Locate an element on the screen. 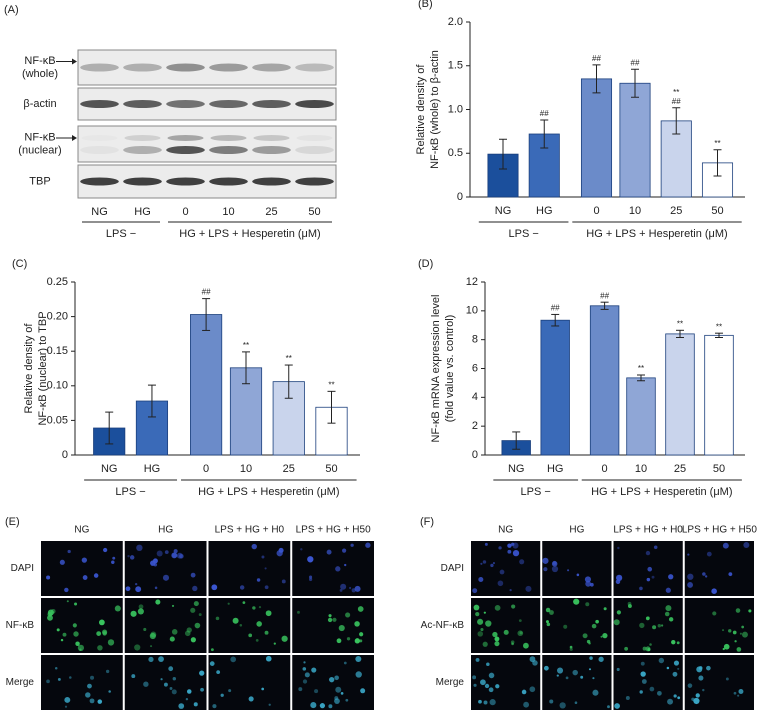 The height and width of the screenshot is (718, 760). y-tick-label: 10 is located at coordinates (472, 311).